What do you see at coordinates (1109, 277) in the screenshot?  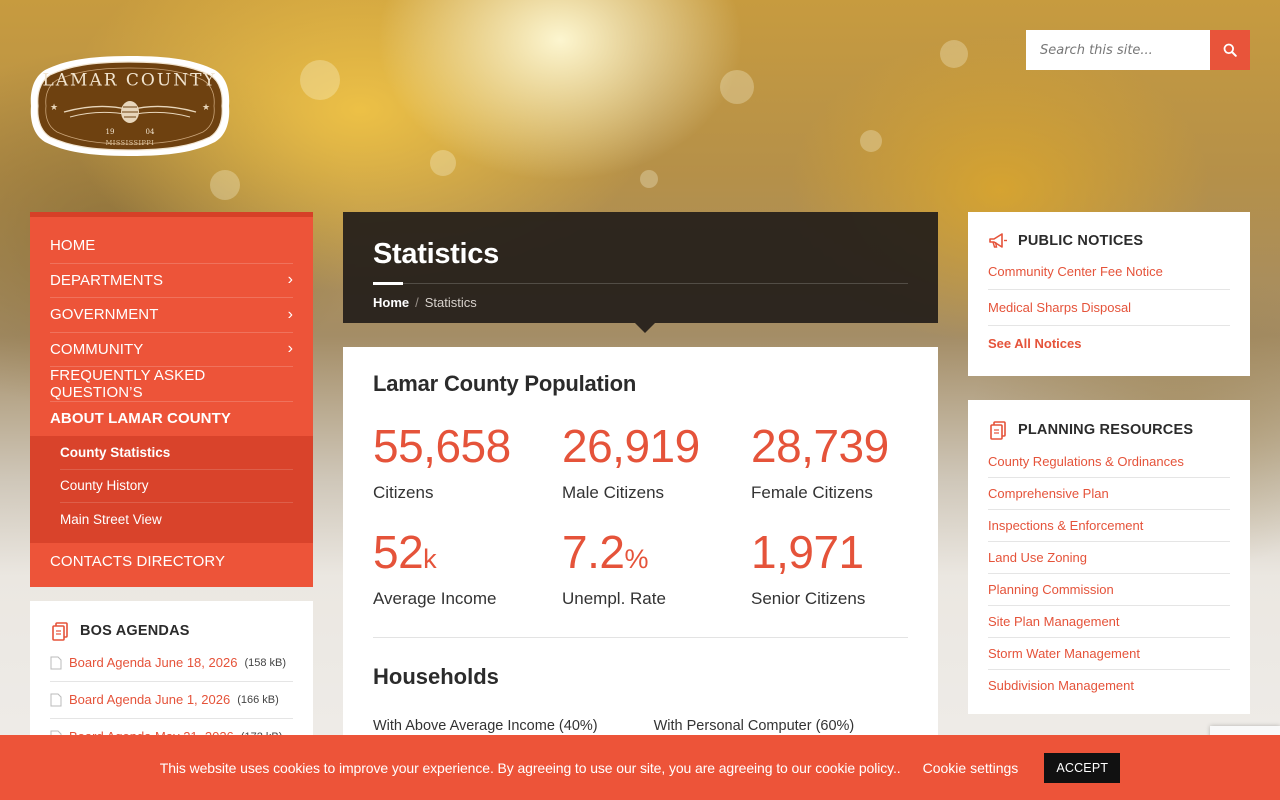 I see `notice-link: Community Center Fee Notice` at bounding box center [1109, 277].